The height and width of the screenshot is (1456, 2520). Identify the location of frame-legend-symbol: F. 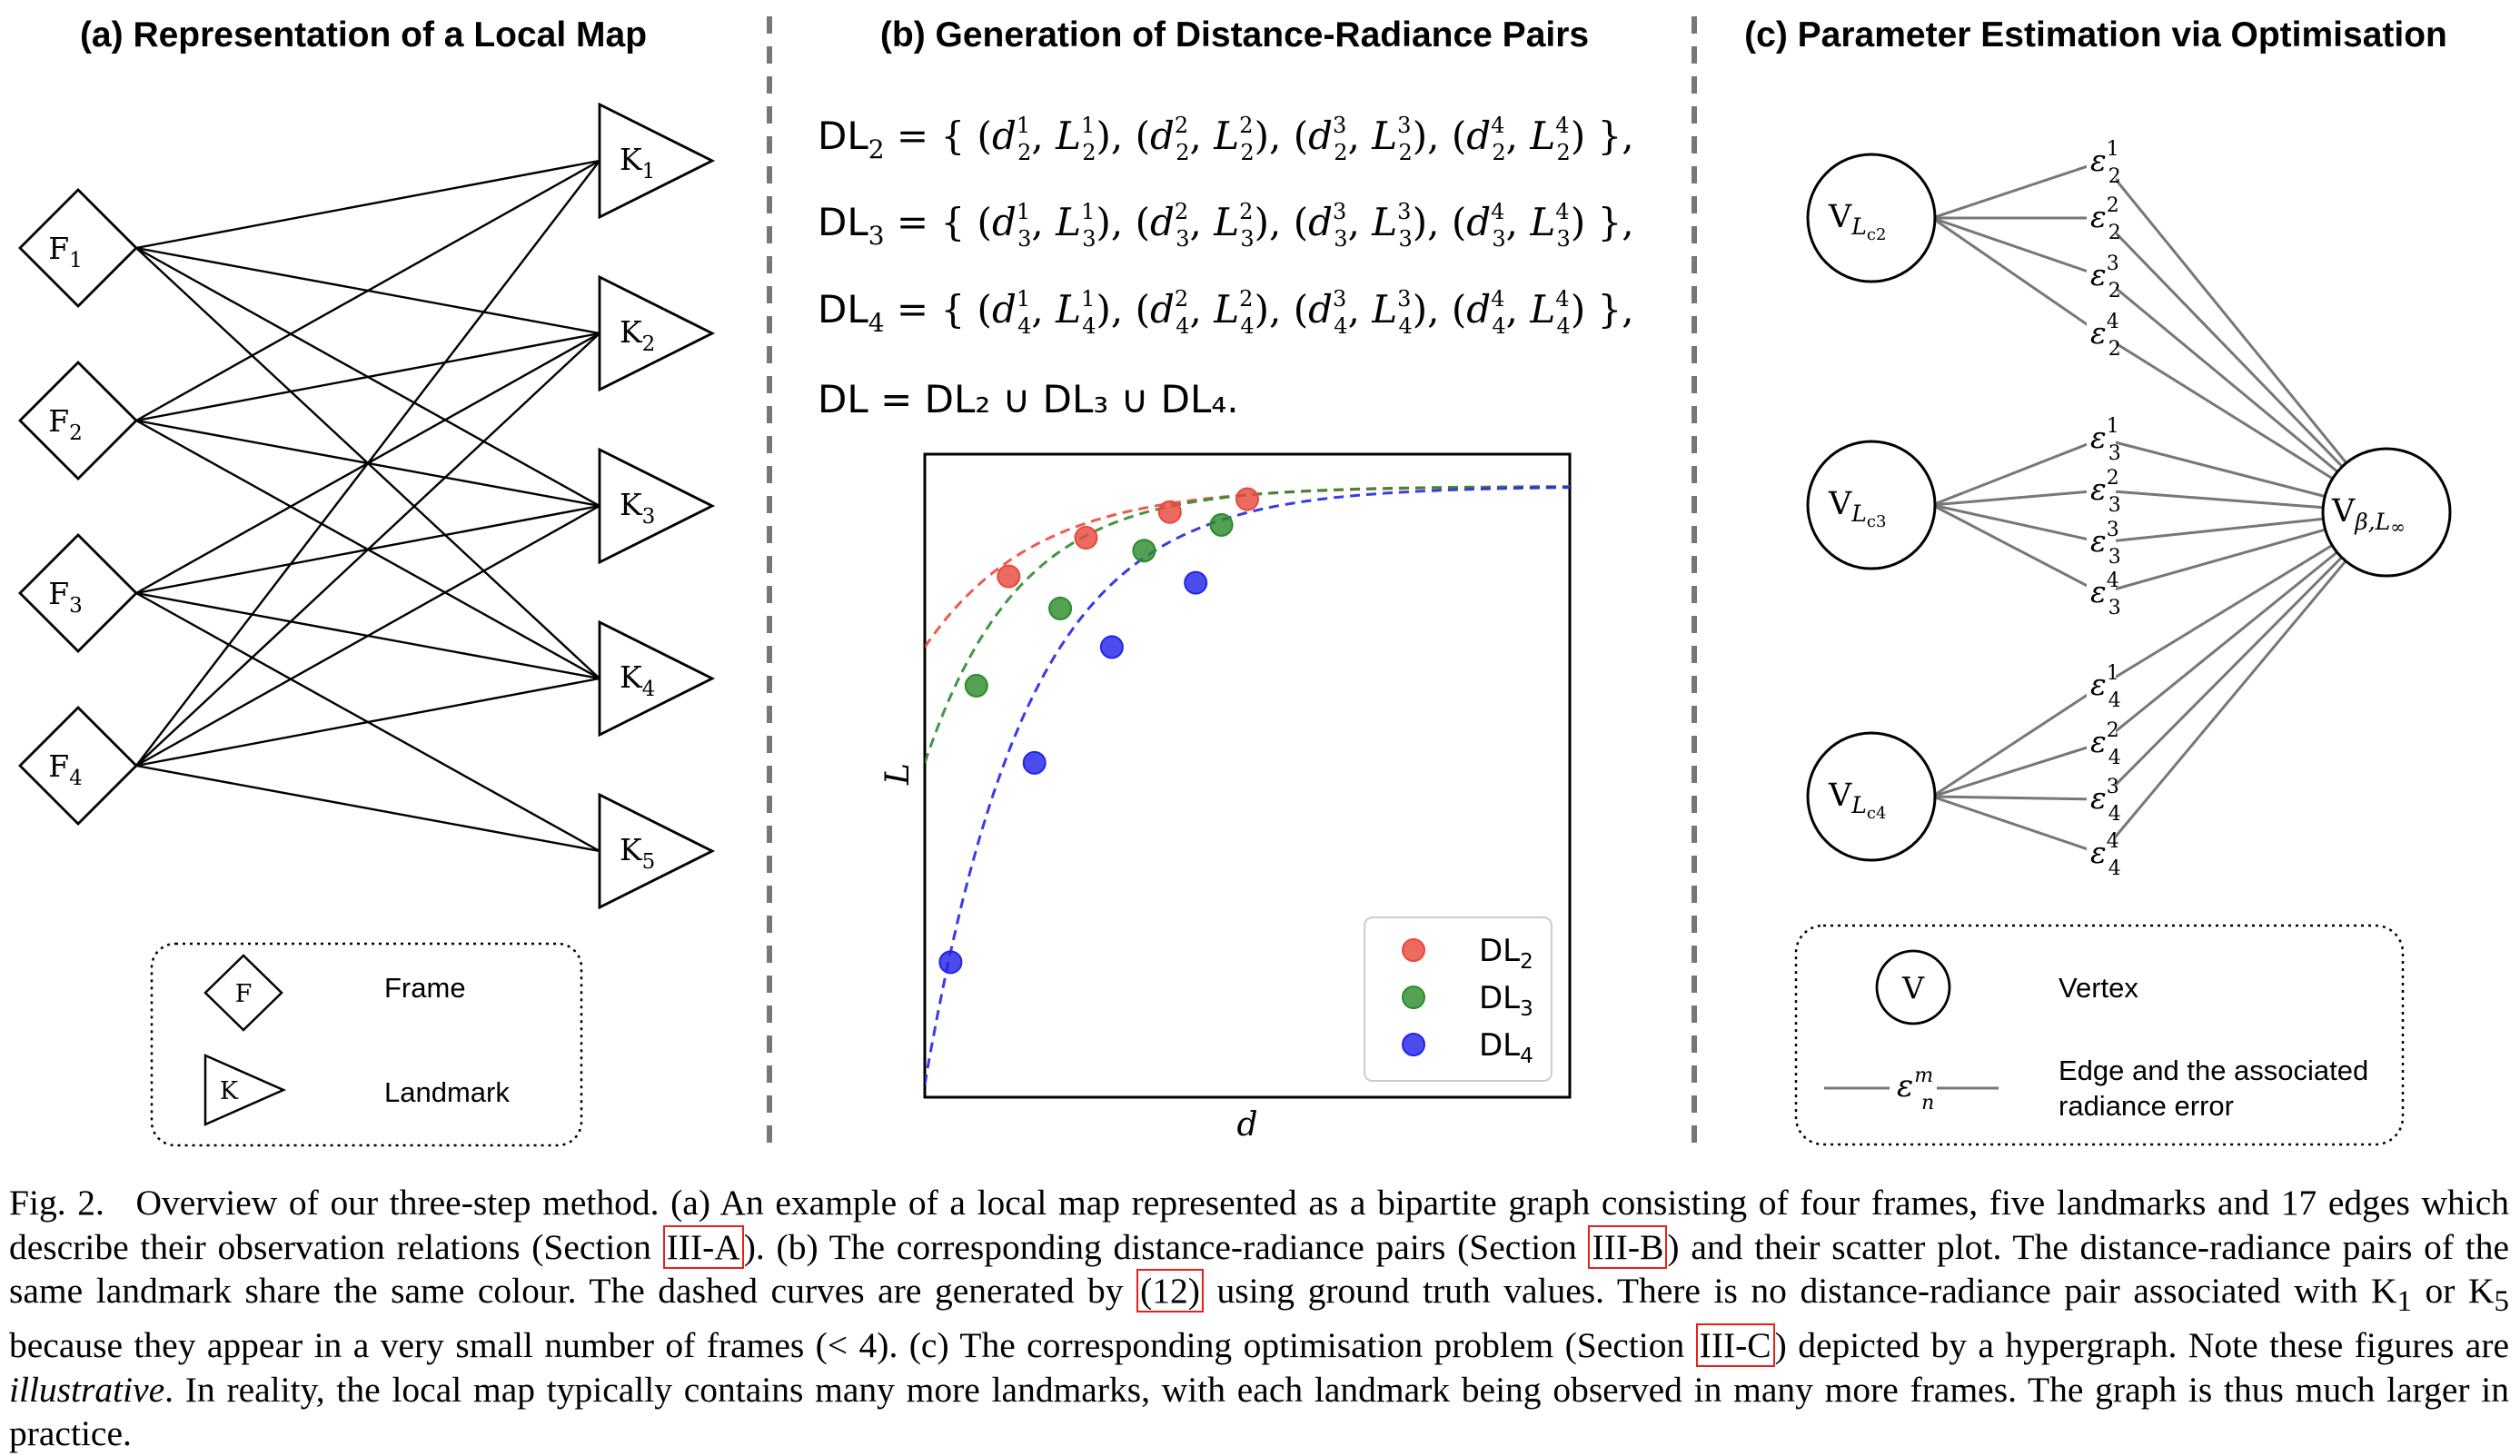
(244, 994).